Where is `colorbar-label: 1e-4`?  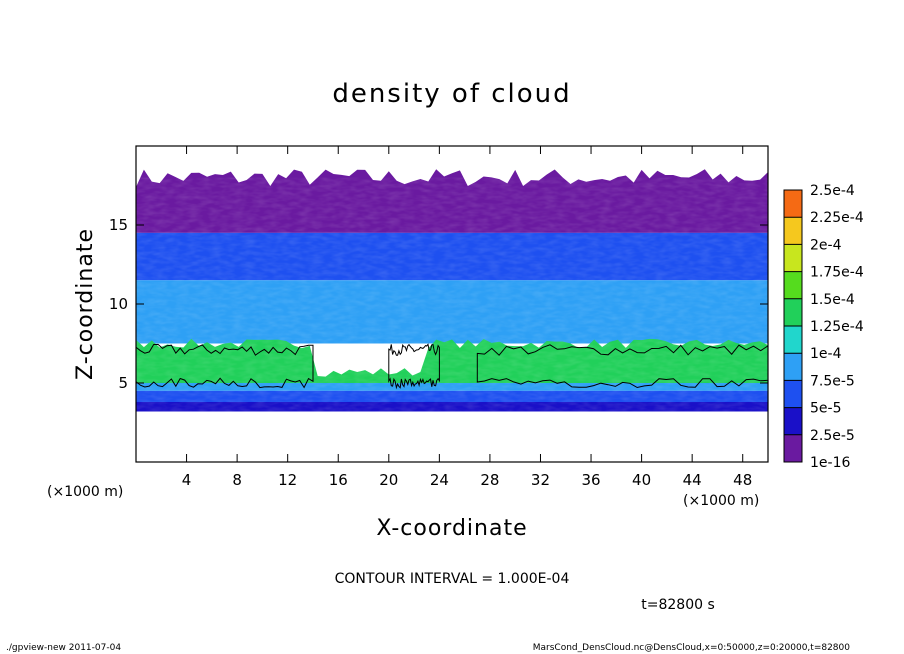
colorbar-label: 1e-4 is located at coordinates (826, 354).